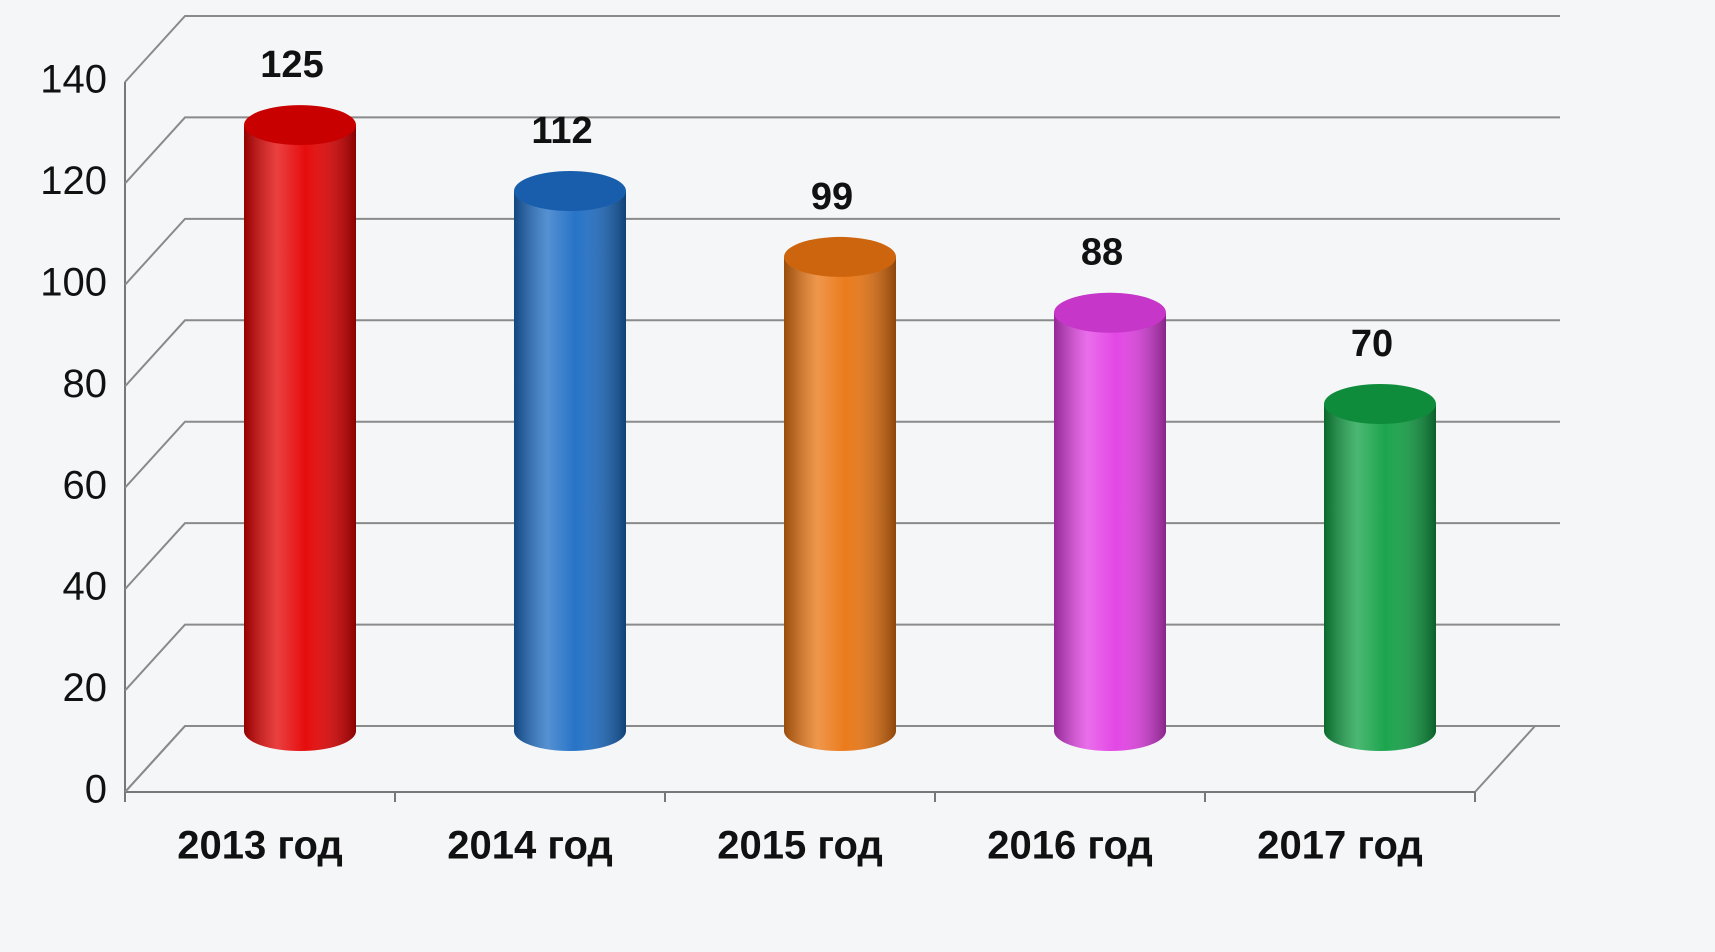 Image resolution: width=1715 pixels, height=952 pixels. Describe the element at coordinates (1340, 846) in the screenshot. I see `x-tick-label: 2017 год` at that location.